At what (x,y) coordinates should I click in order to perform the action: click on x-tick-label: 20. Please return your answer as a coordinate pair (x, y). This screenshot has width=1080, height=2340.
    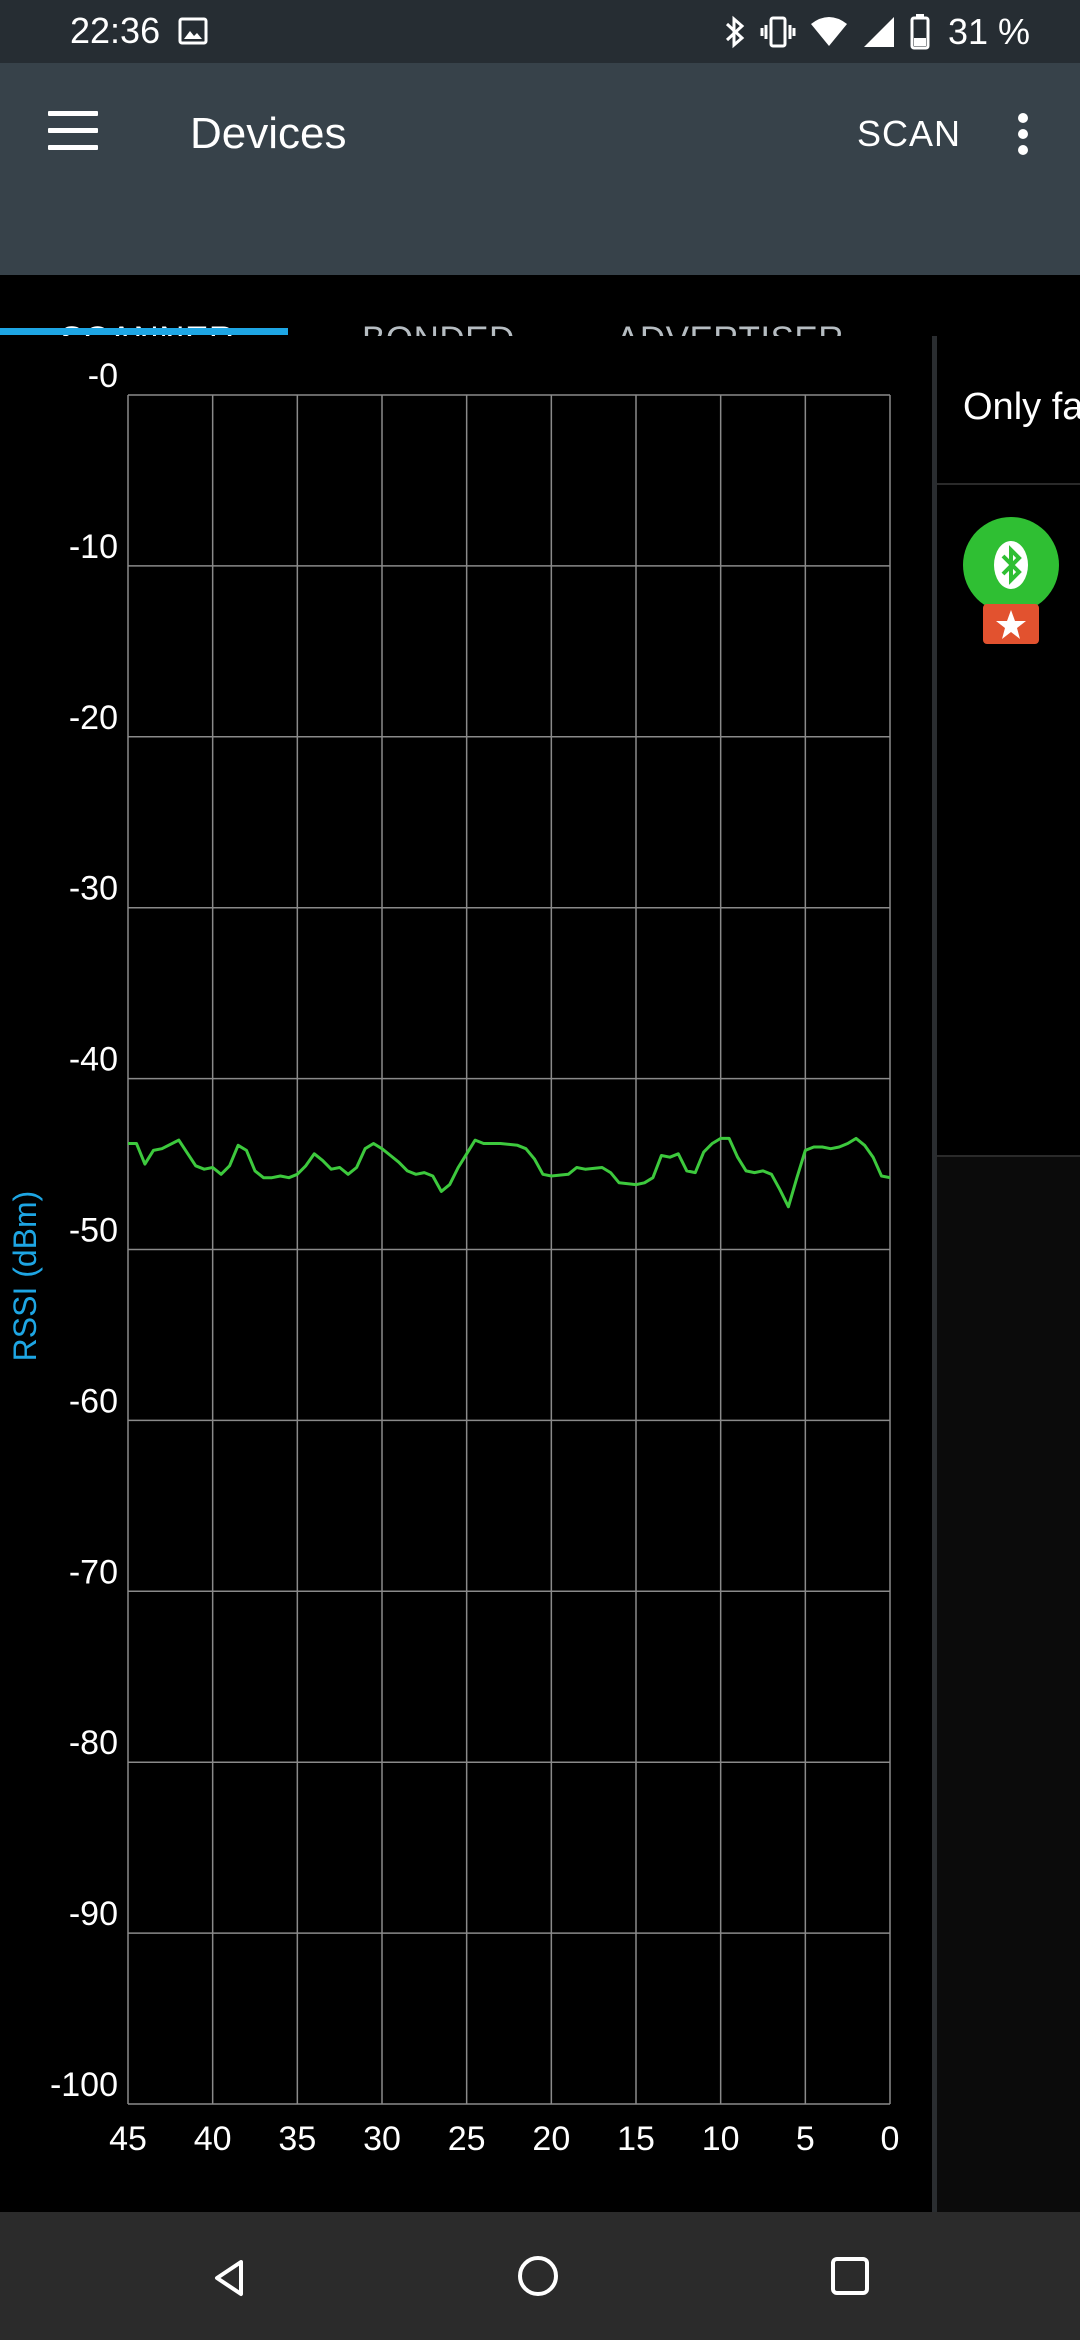
    Looking at the image, I should click on (551, 2139).